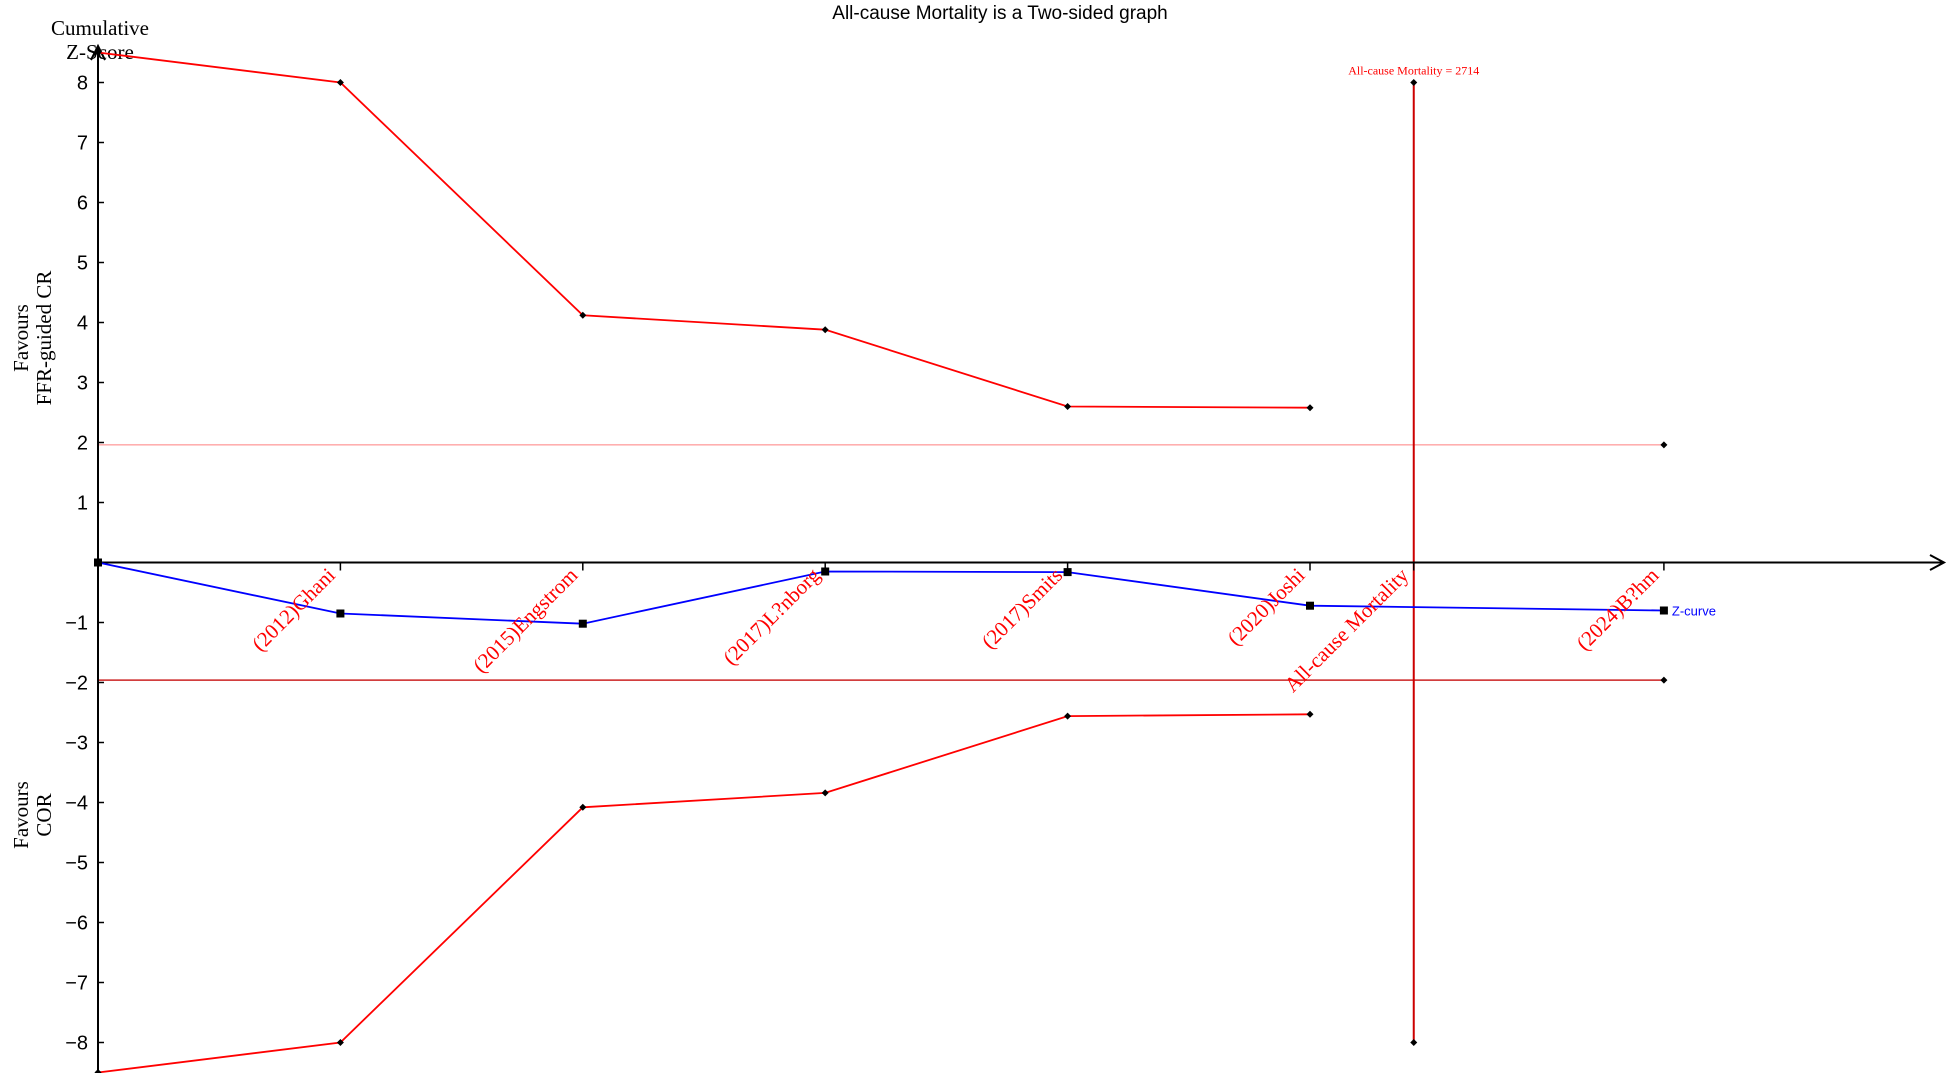 This screenshot has height=1073, width=1948. What do you see at coordinates (82, 444) in the screenshot?
I see `y-tick-label: 2` at bounding box center [82, 444].